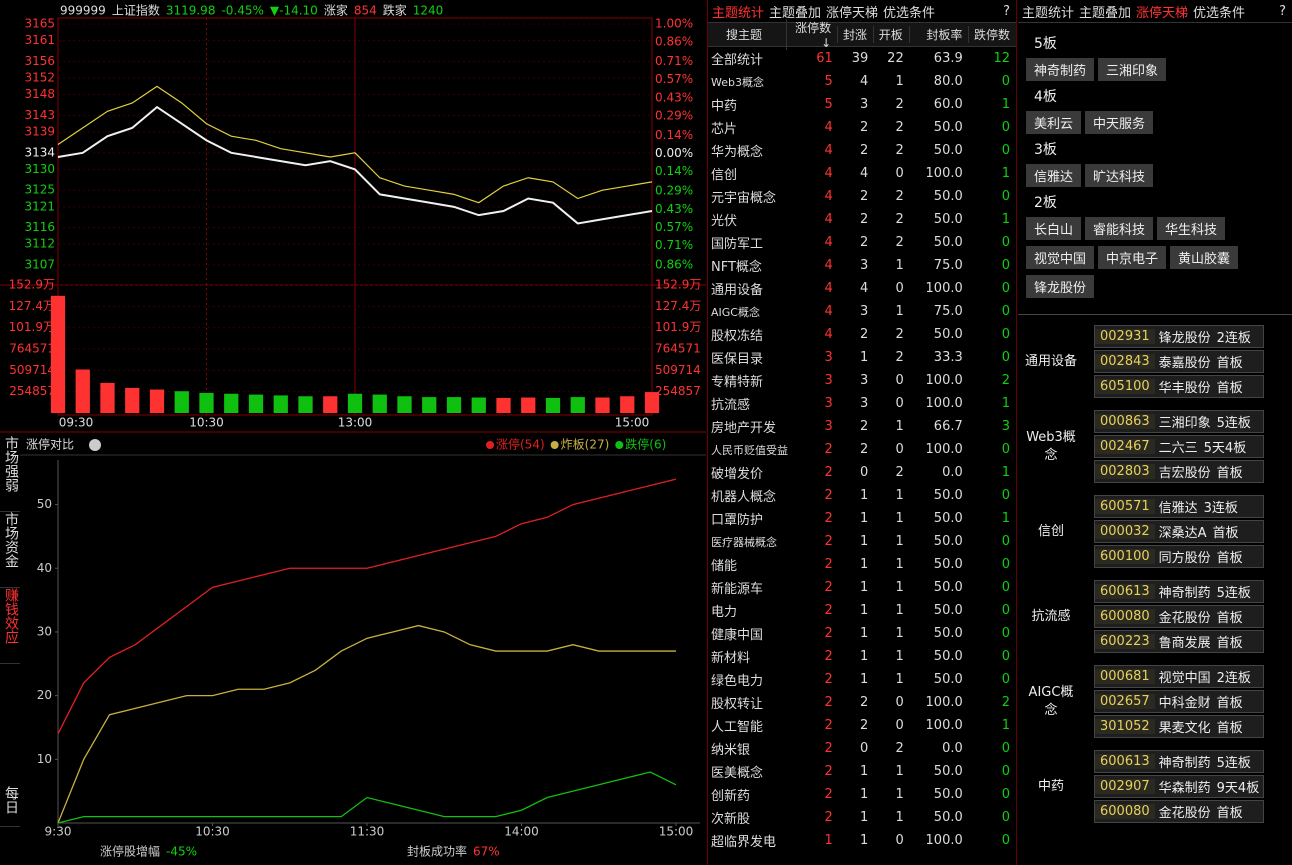 Image resolution: width=1292 pixels, height=865 pixels. I want to click on theme-name: 股权冻结, so click(737, 336).